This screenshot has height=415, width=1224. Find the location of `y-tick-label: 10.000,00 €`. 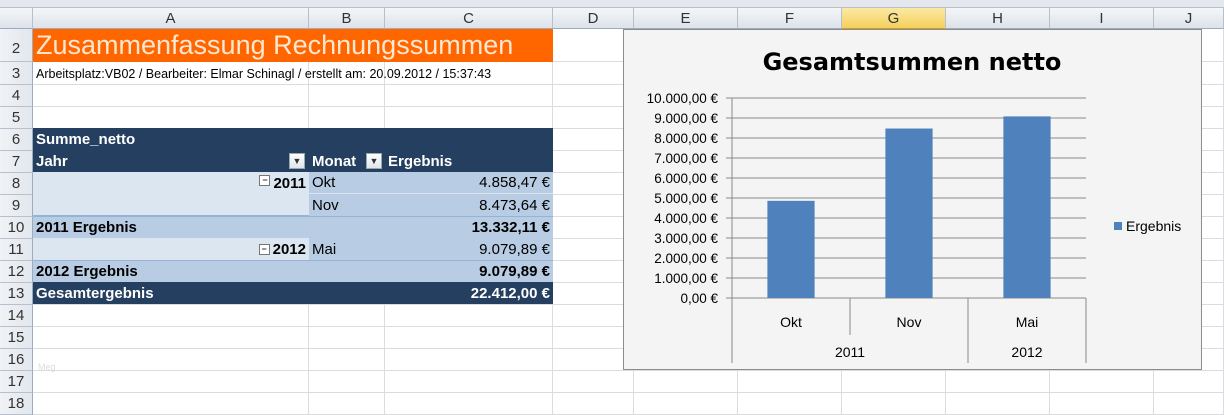

y-tick-label: 10.000,00 € is located at coordinates (683, 98).